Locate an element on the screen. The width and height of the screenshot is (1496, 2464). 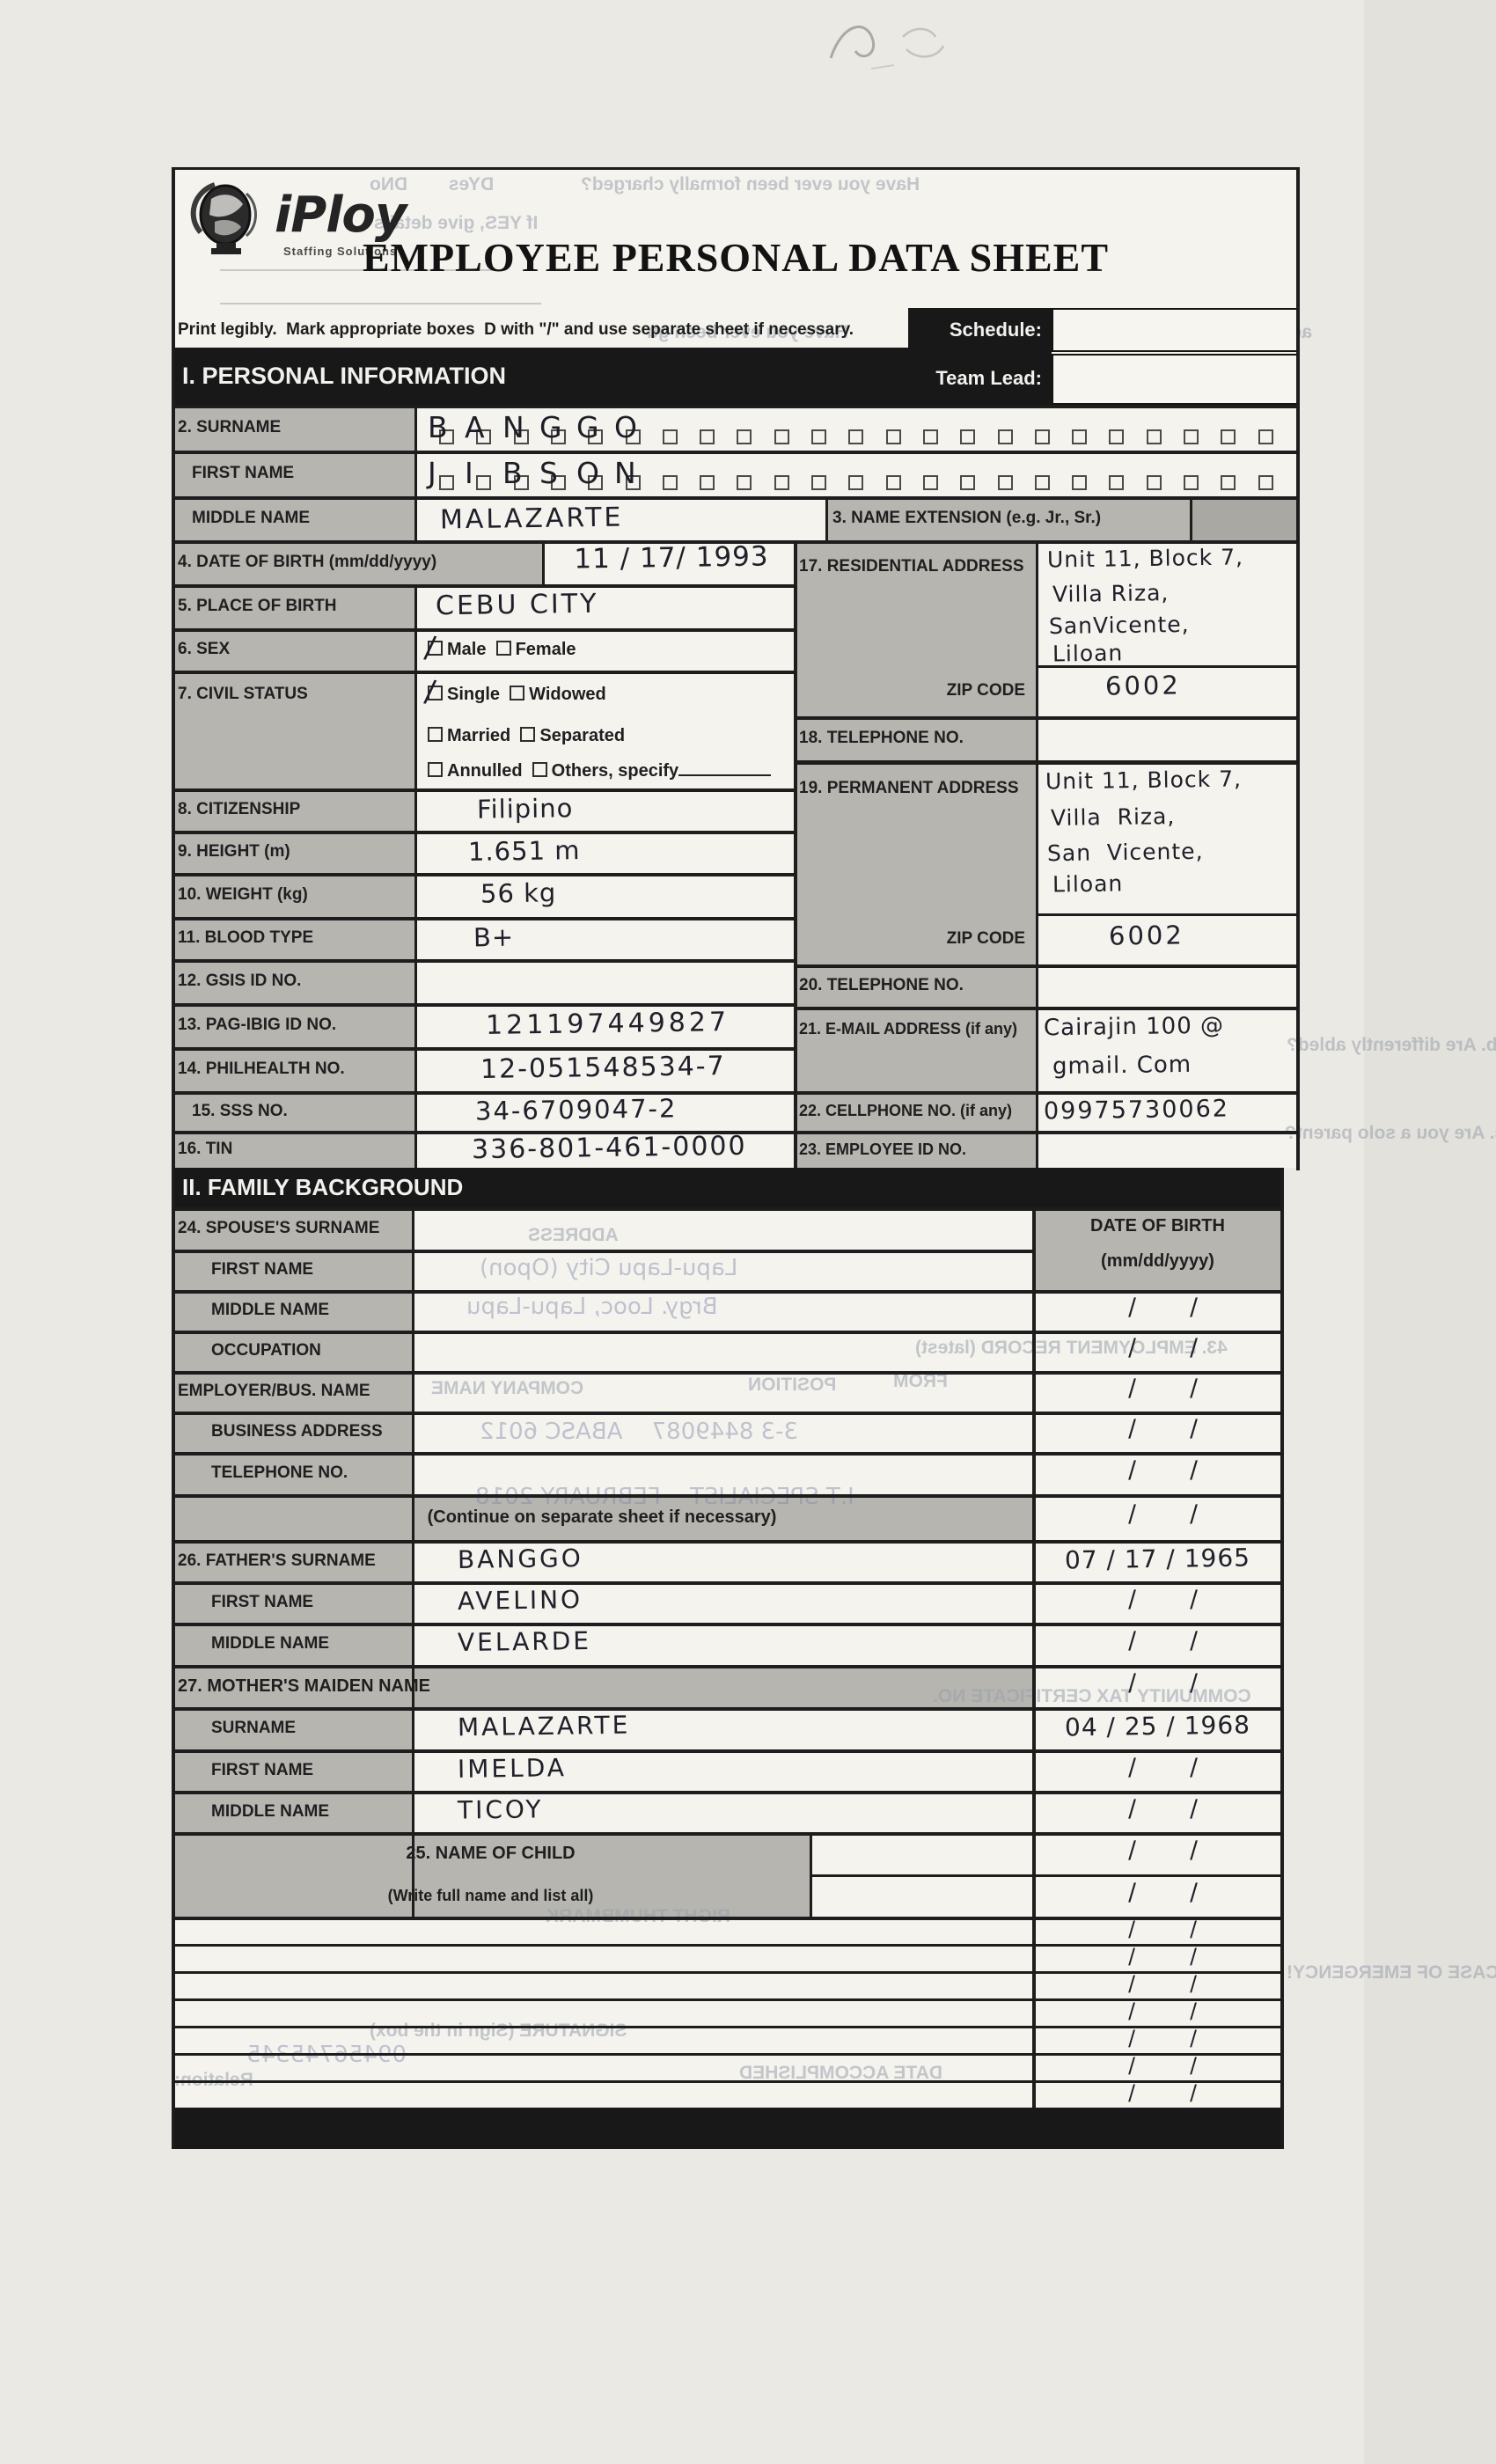
sex-female-label: Female is located at coordinates (546, 649).